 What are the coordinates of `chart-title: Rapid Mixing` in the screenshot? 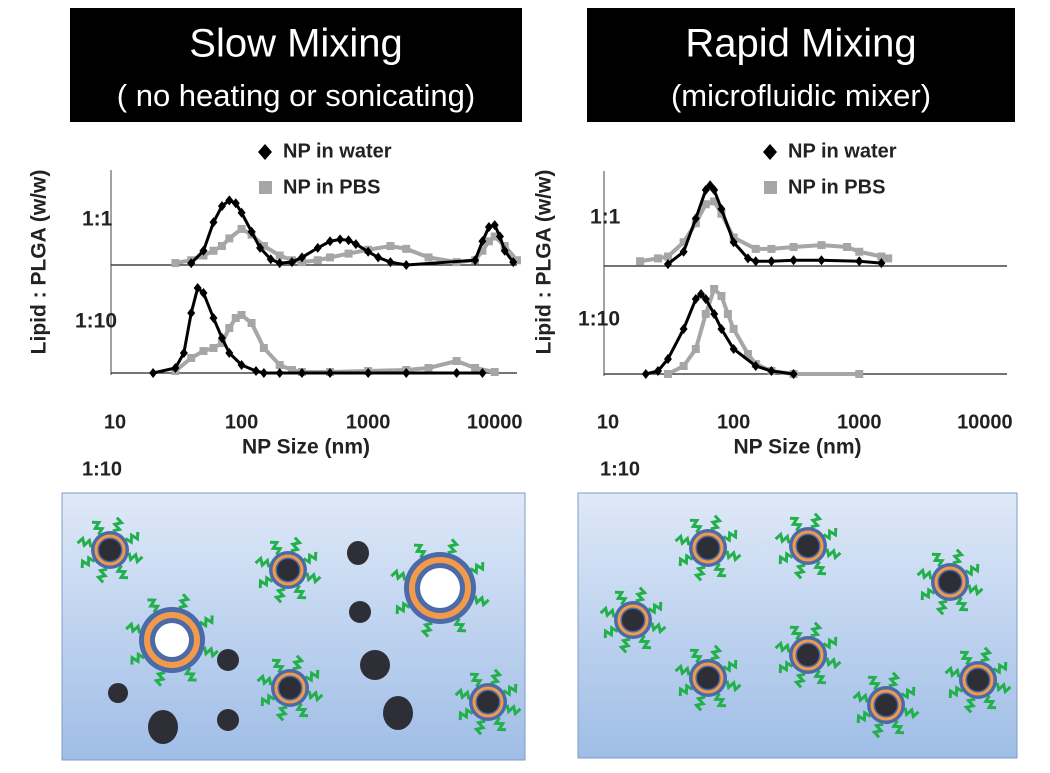 It's located at (800, 44).